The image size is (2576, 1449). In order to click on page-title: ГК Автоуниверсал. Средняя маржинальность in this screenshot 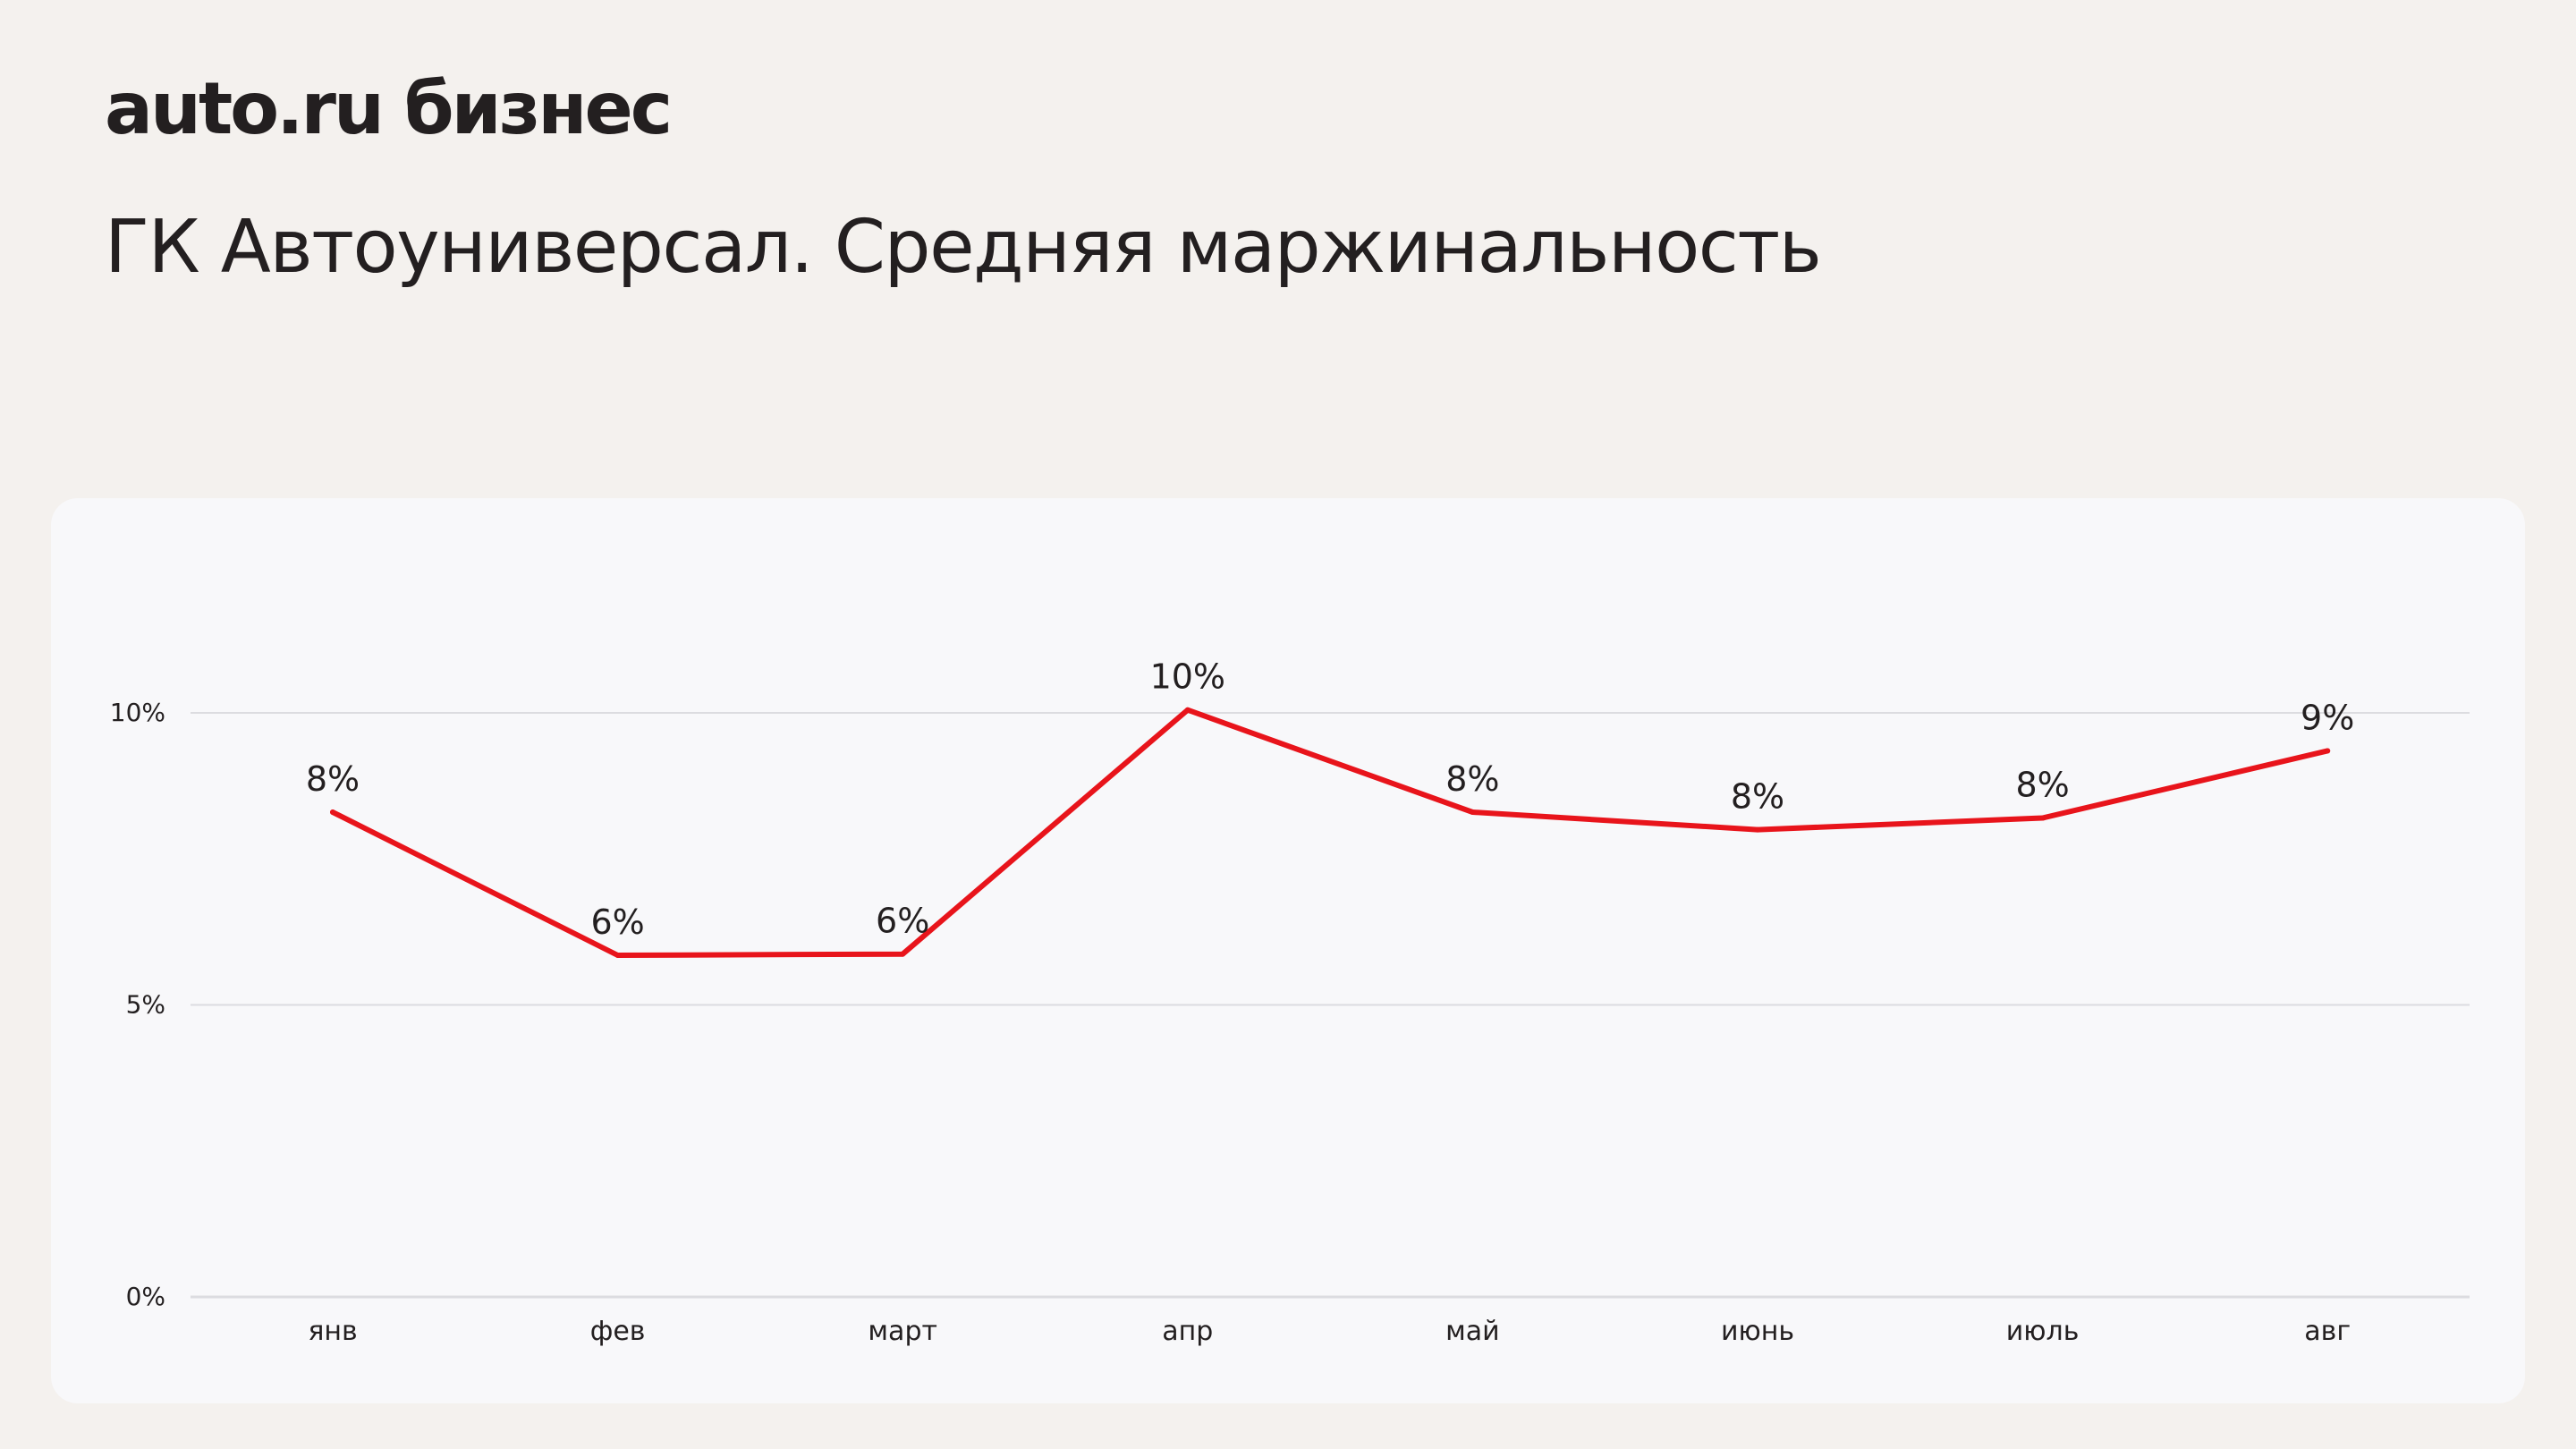, I will do `click(963, 247)`.